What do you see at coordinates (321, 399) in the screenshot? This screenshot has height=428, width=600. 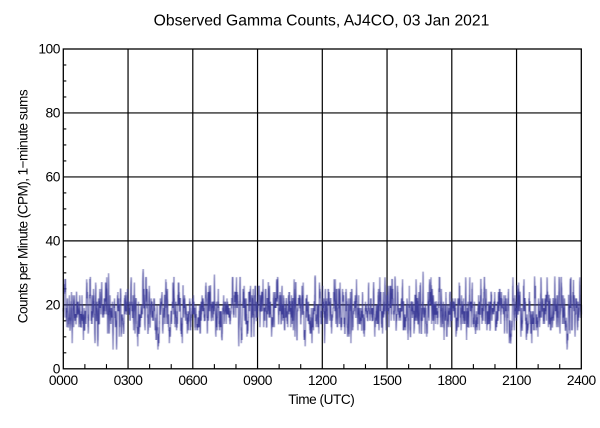 I see `svg-text: Time (UTC)` at bounding box center [321, 399].